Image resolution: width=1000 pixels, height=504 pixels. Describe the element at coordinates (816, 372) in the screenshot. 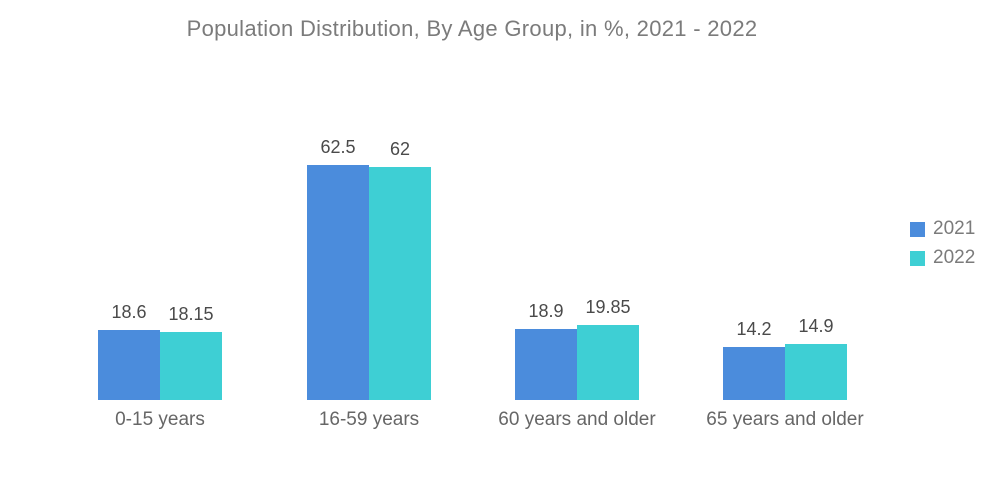

I see `bar-2022-65-years-and-older` at that location.